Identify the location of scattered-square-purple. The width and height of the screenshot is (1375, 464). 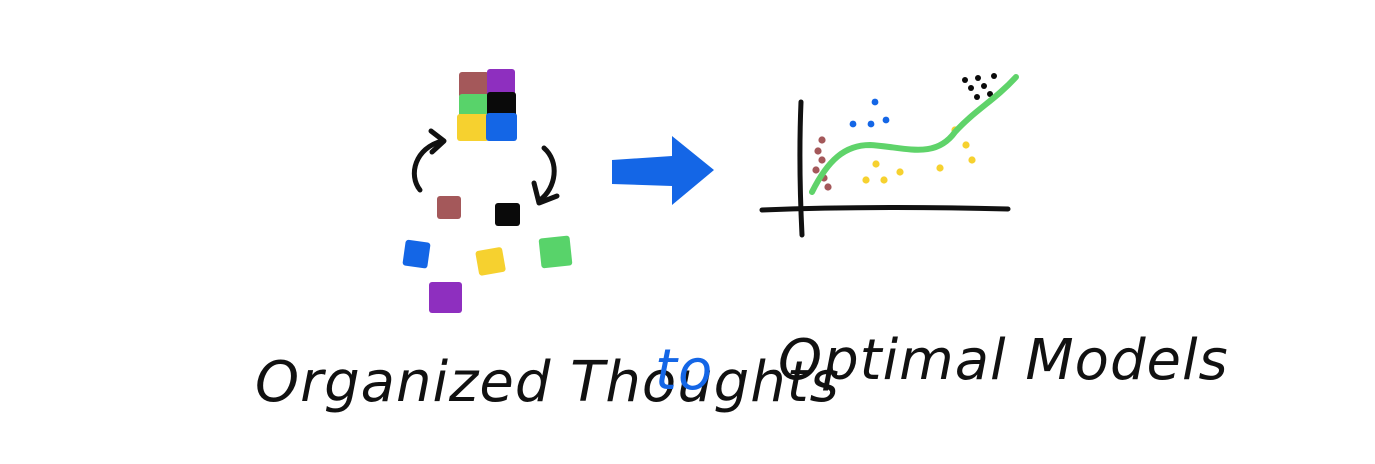
(445, 297).